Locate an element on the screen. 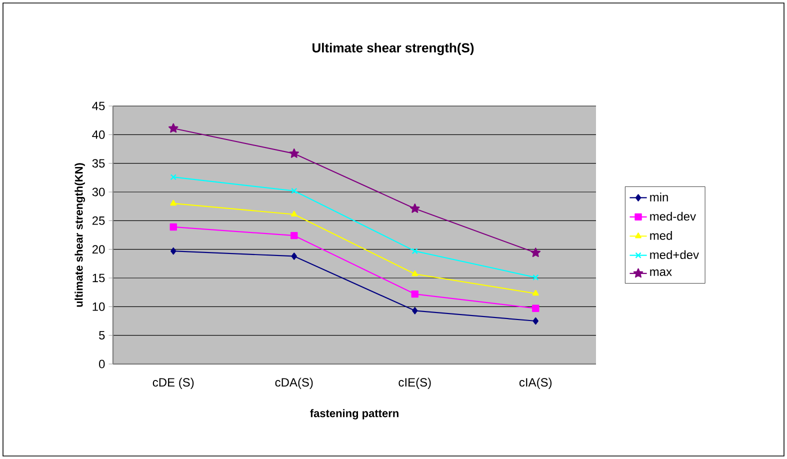  y-tick-label: 45 is located at coordinates (98, 106).